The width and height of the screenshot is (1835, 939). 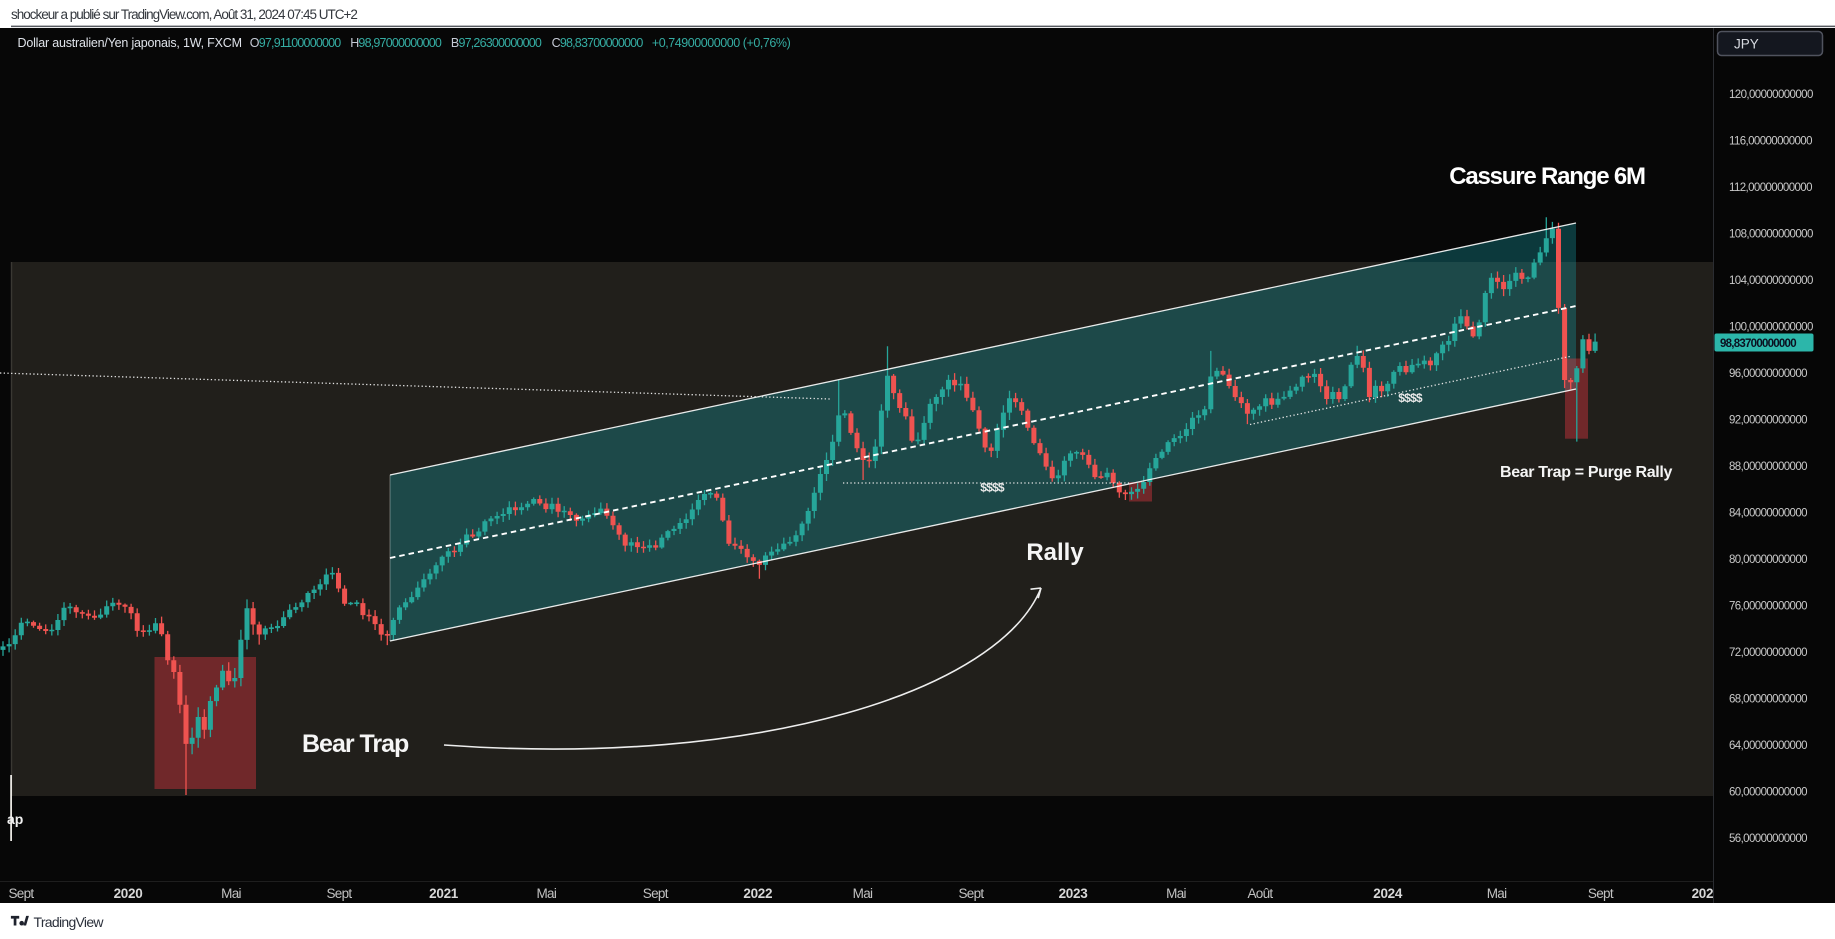 I want to click on svg-text: C98,83700000000, so click(x=598, y=43).